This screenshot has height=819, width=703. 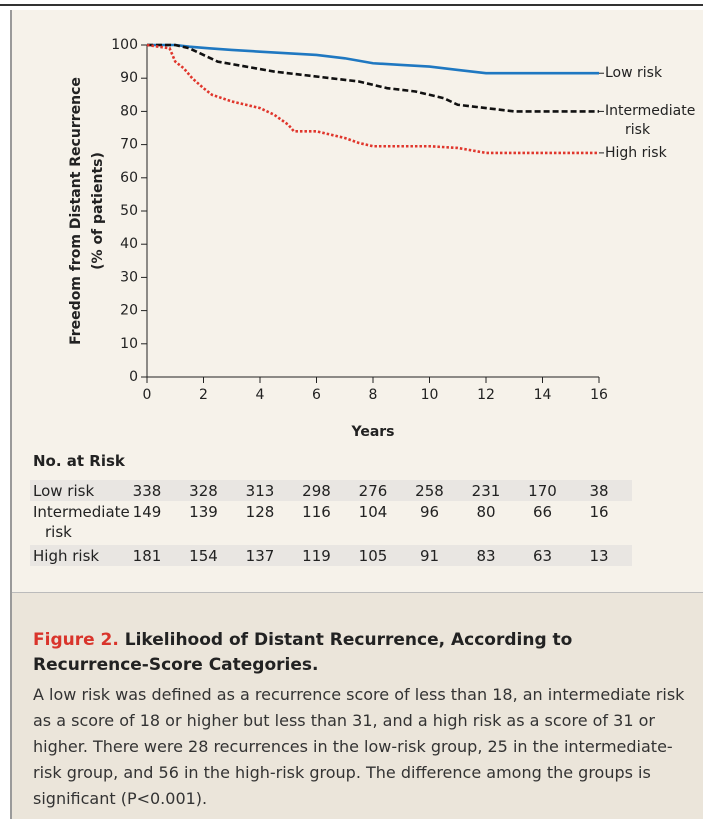 I want to click on risk-count: 139, so click(x=203, y=512).